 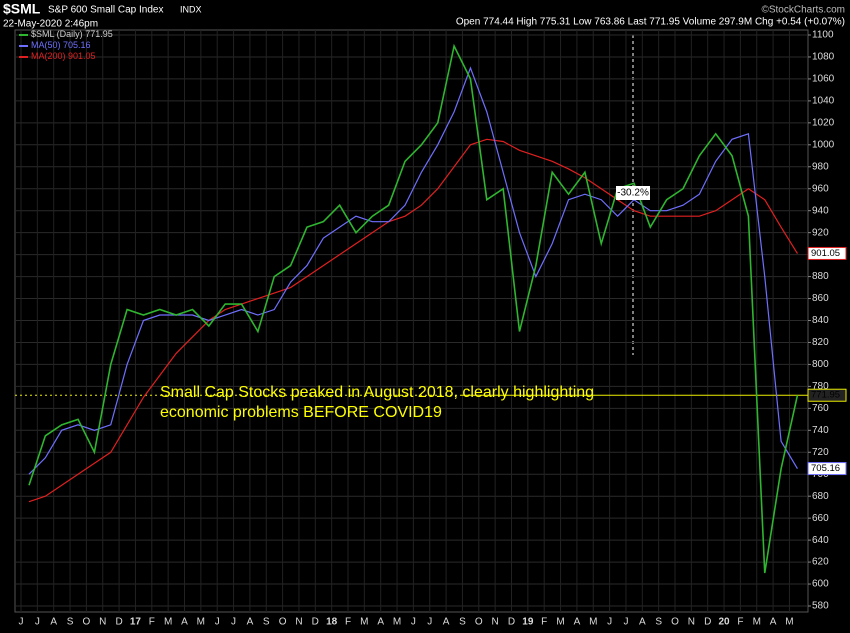 I want to click on y-tick-label: 940, so click(x=820, y=210).